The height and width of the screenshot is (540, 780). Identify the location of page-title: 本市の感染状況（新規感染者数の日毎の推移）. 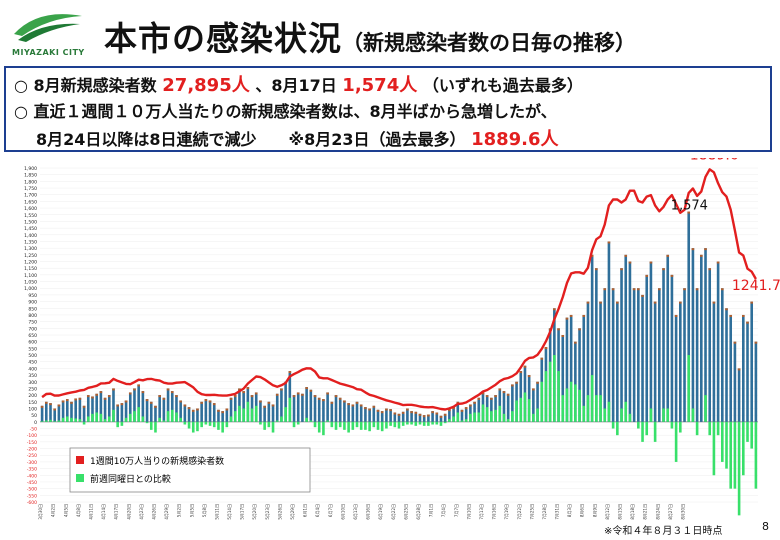
(370, 36).